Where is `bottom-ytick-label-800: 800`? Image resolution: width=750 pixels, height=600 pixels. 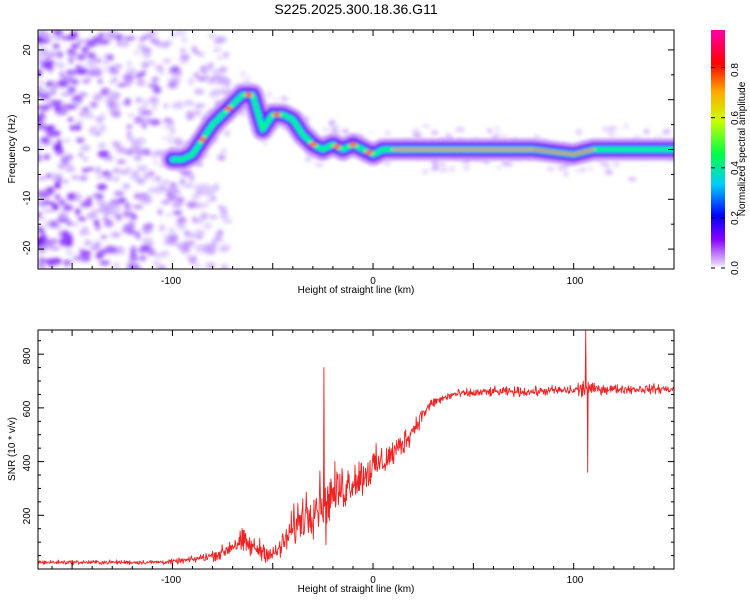
bottom-ytick-label-800: 800 is located at coordinates (27, 355).